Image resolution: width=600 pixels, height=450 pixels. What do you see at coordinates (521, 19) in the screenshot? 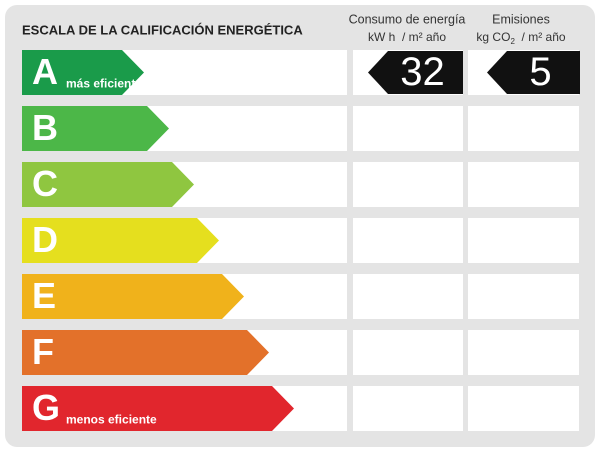
I see `column-title: Emisiones` at bounding box center [521, 19].